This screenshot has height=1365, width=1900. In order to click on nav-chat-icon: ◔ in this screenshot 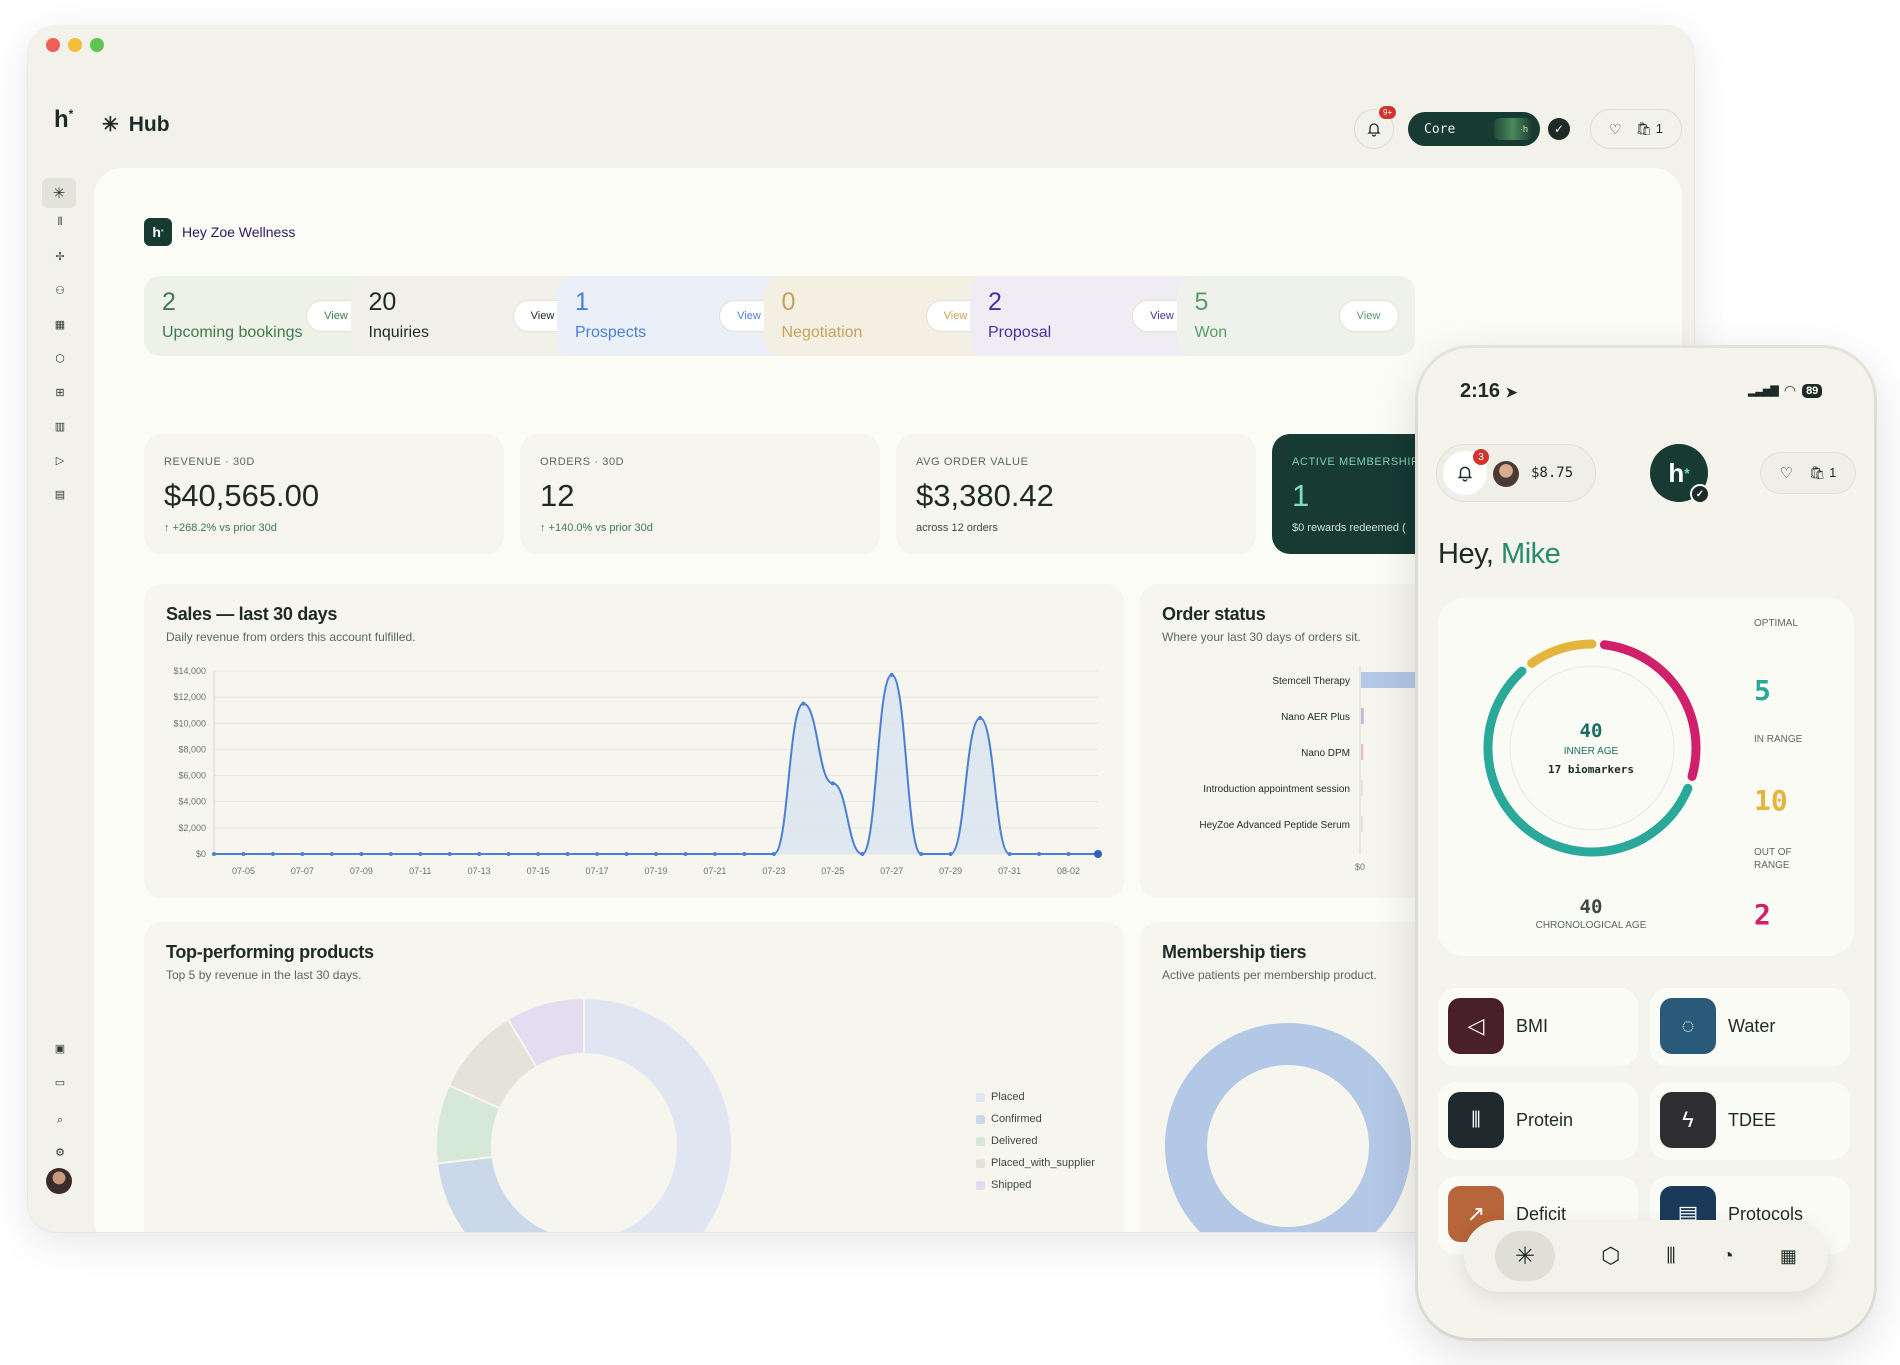, I will do `click(1727, 1255)`.